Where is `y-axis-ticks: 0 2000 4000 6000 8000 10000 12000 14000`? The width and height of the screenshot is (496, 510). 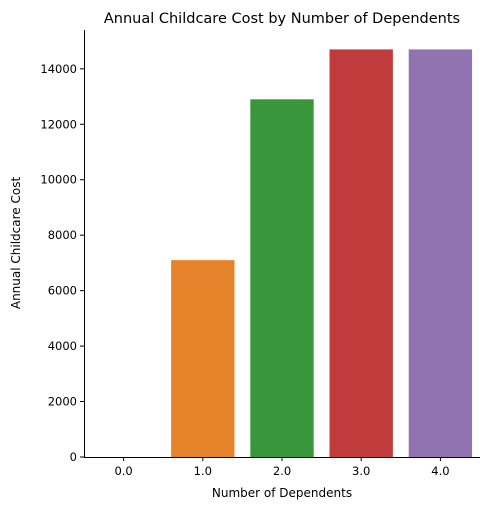 y-axis-ticks: 0 2000 4000 6000 8000 10000 12000 14000 is located at coordinates (62, 263).